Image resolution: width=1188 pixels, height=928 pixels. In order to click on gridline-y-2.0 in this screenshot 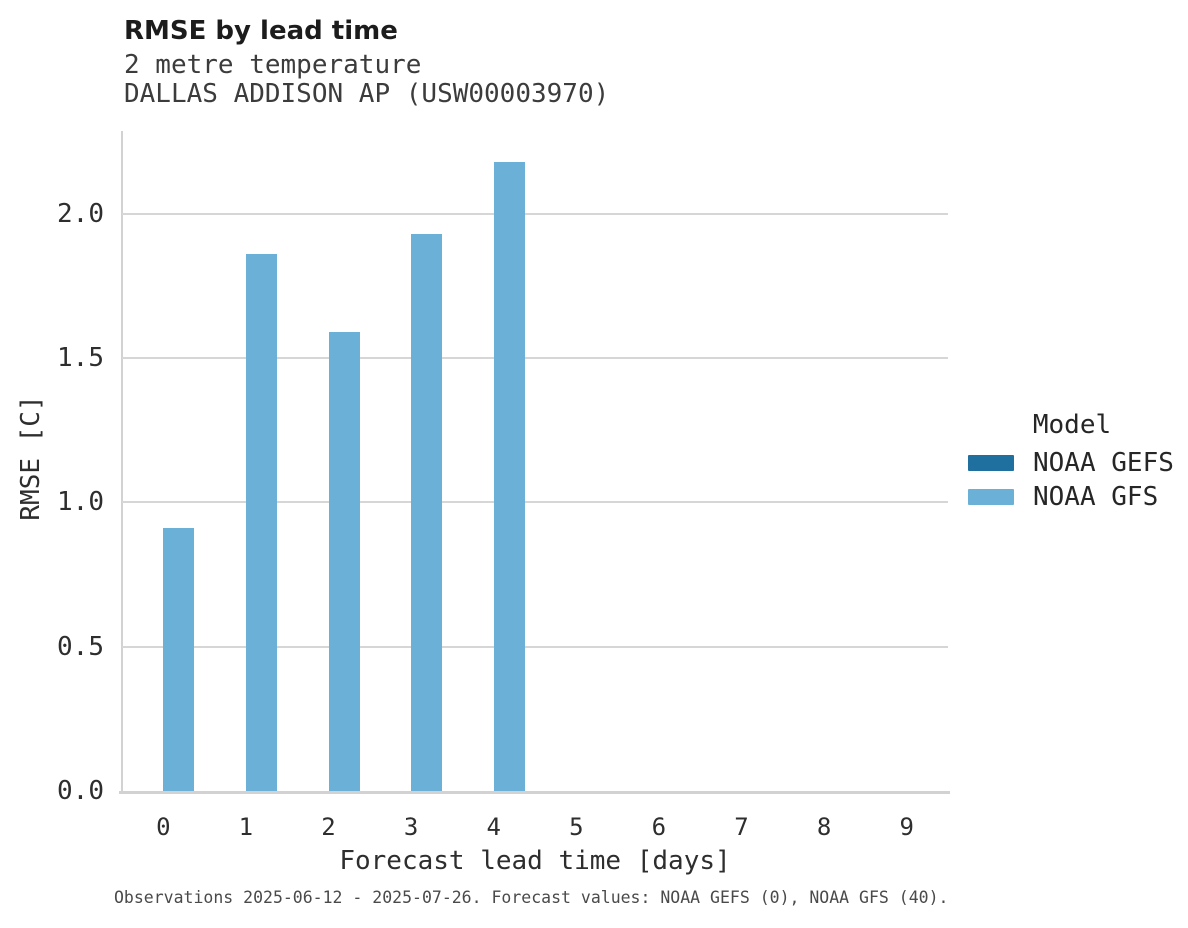, I will do `click(535, 213)`.